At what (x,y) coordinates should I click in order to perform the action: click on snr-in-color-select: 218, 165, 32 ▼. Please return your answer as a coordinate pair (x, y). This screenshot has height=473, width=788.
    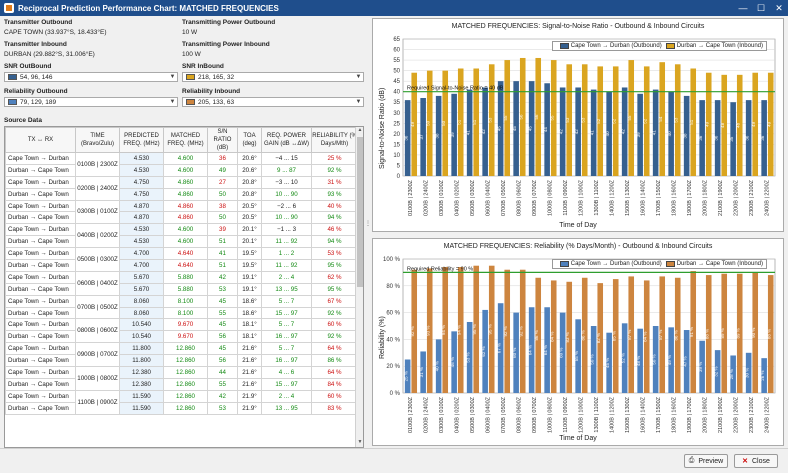
    Looking at the image, I should click on (273, 77).